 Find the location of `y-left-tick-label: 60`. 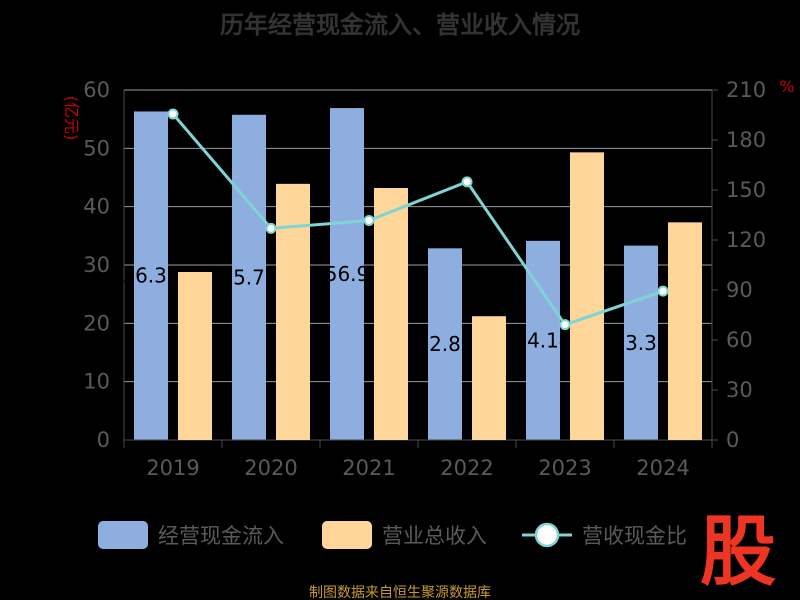

y-left-tick-label: 60 is located at coordinates (96, 90).